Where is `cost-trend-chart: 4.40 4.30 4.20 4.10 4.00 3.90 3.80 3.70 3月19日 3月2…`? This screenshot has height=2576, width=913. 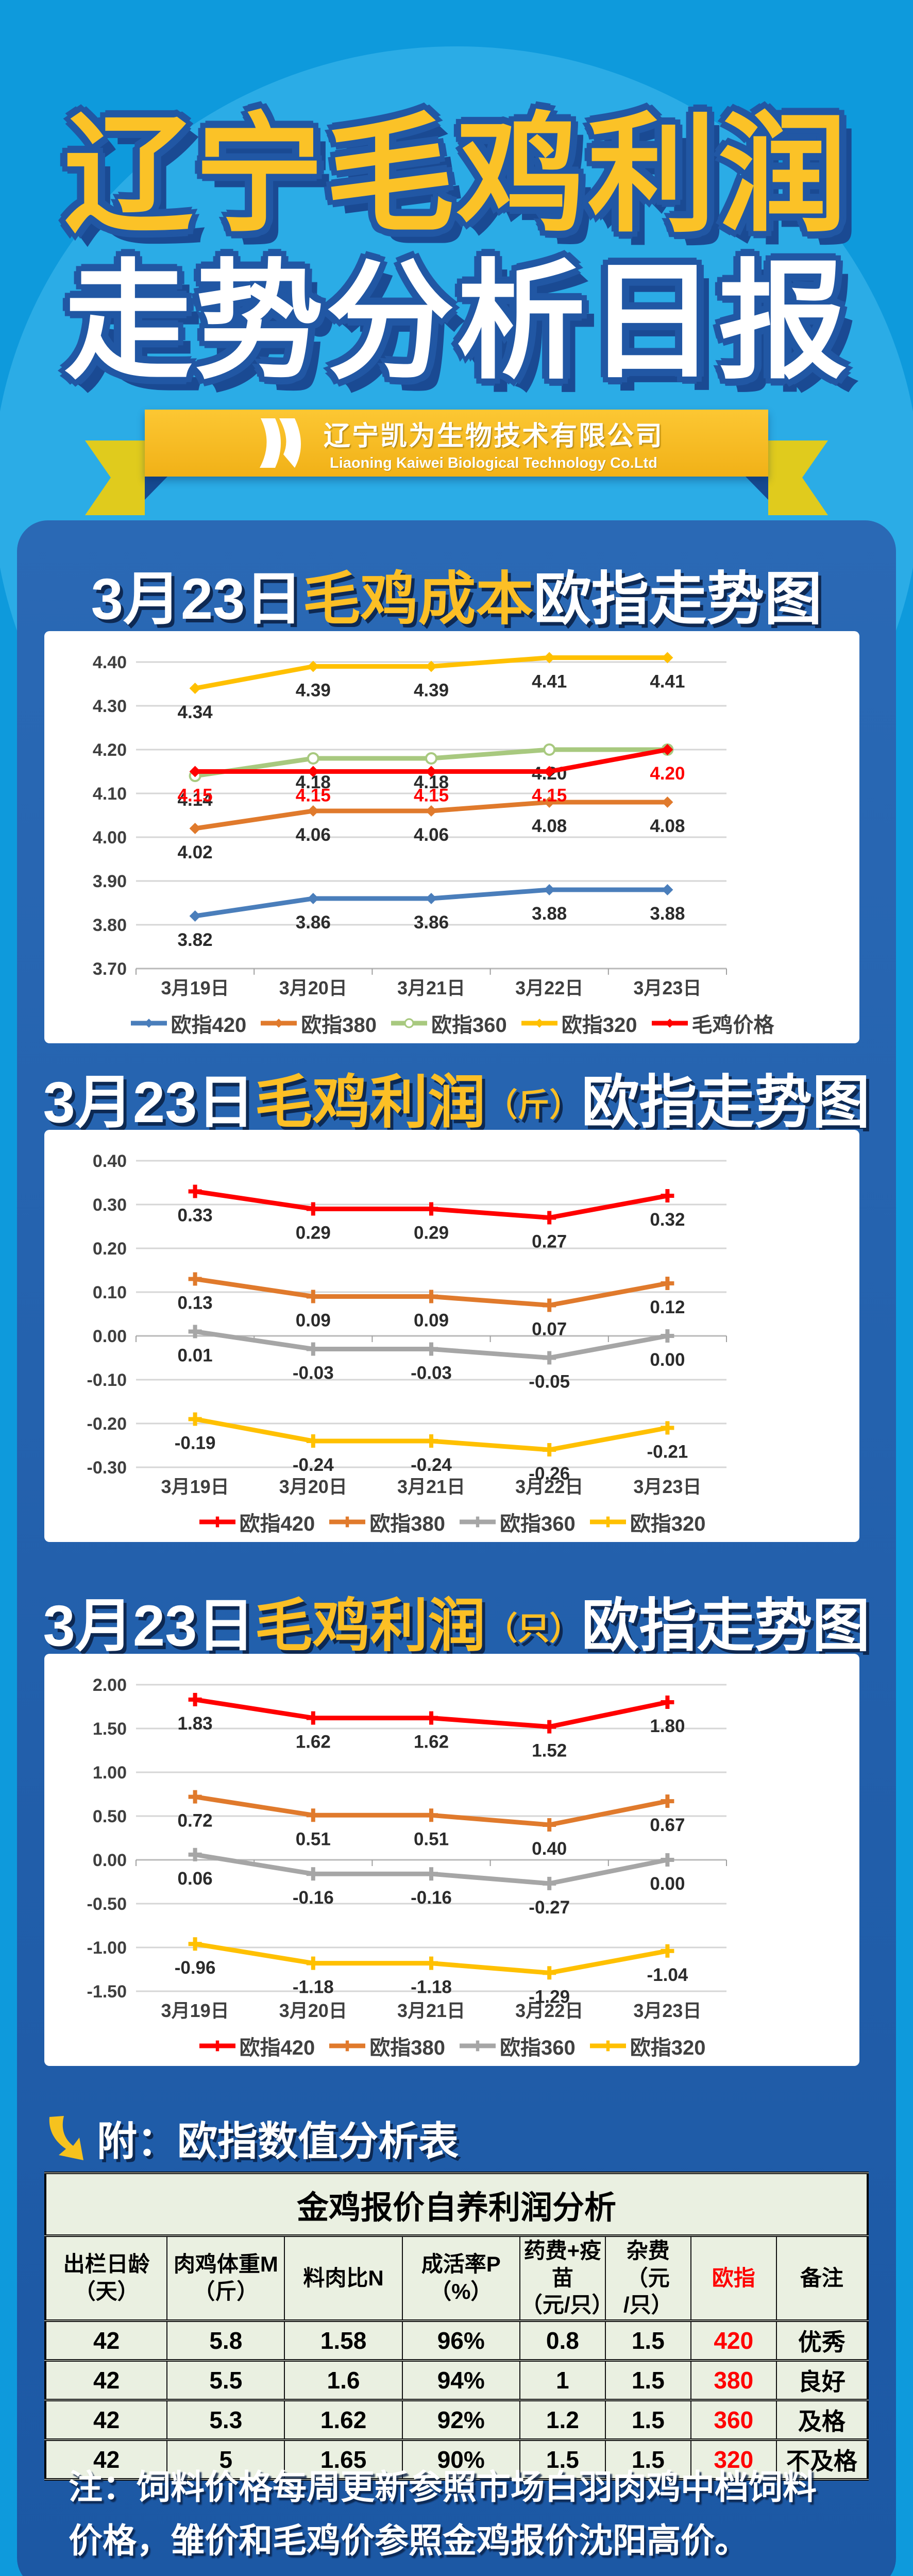 cost-trend-chart: 4.40 4.30 4.20 4.10 4.00 3.90 3.80 3.70 3月19日 3月2… is located at coordinates (410, 825).